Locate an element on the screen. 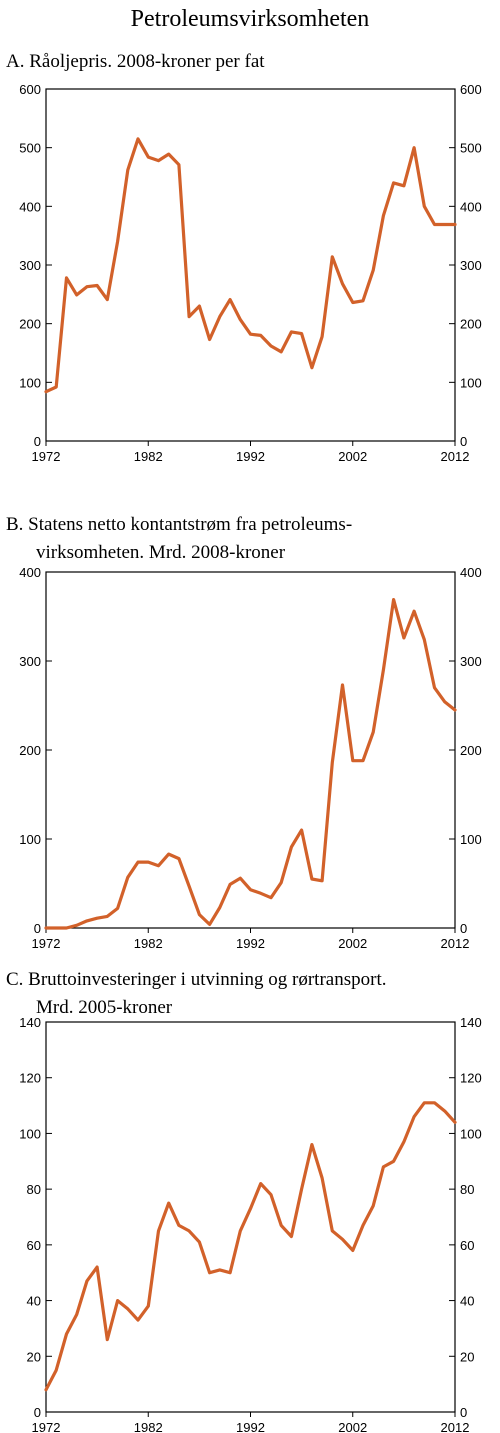 This screenshot has height=1433, width=500. panel-c-ytick-label-right-3: 60 is located at coordinates (467, 1245).